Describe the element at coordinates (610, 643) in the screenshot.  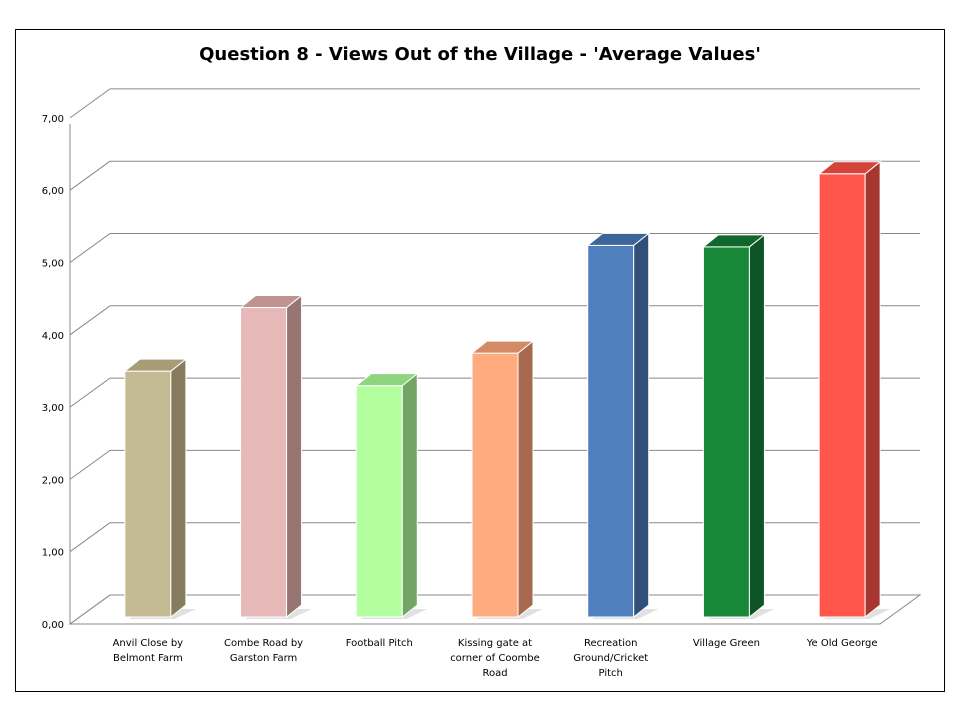
I see `category-label-line: Recreation` at that location.